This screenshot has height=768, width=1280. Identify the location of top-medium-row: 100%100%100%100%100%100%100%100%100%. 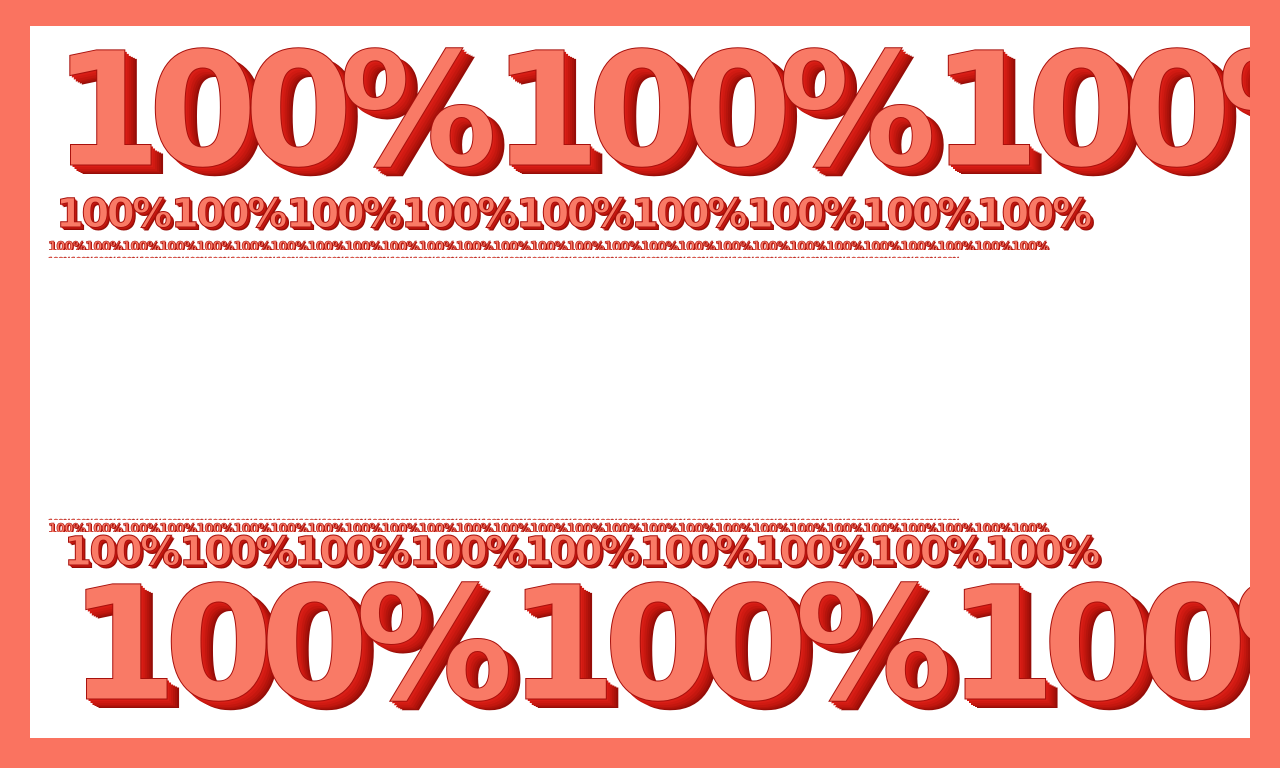
(653, 217).